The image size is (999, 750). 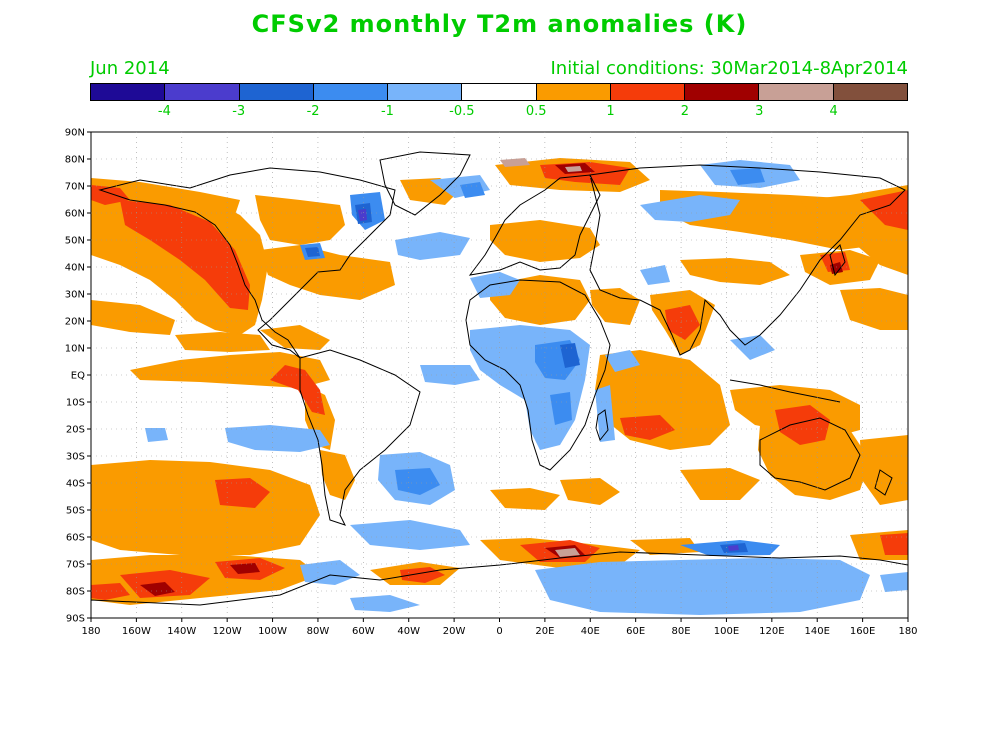 What do you see at coordinates (318, 631) in the screenshot?
I see `longitude-label: 80W` at bounding box center [318, 631].